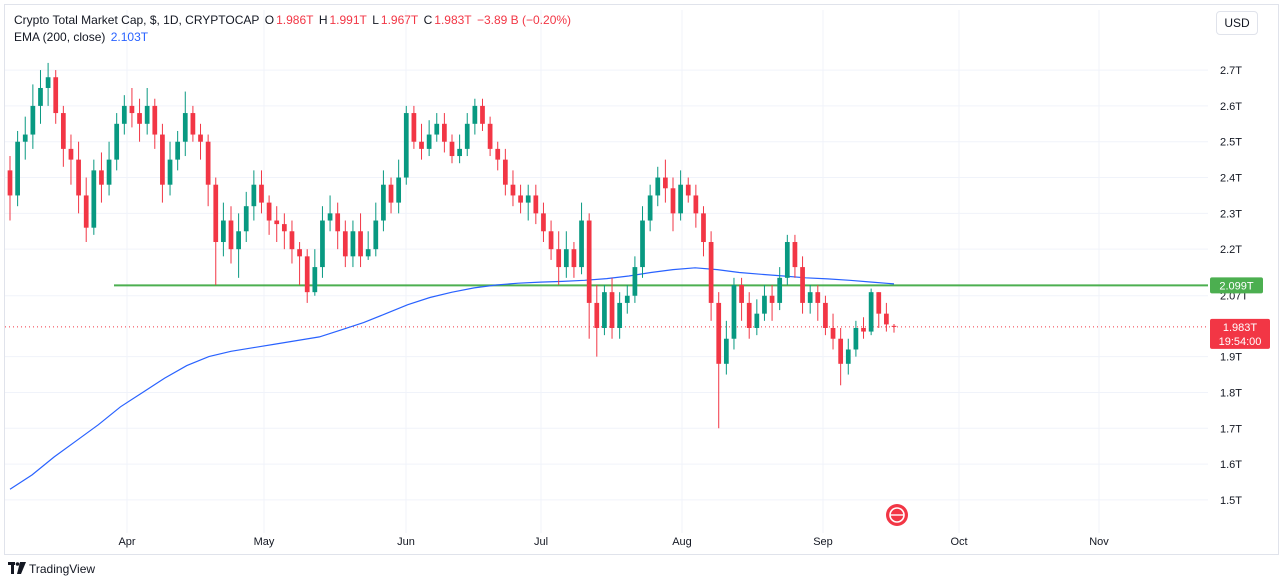 The image size is (1283, 583). I want to click on tradingview-logo: TradingView, so click(51, 569).